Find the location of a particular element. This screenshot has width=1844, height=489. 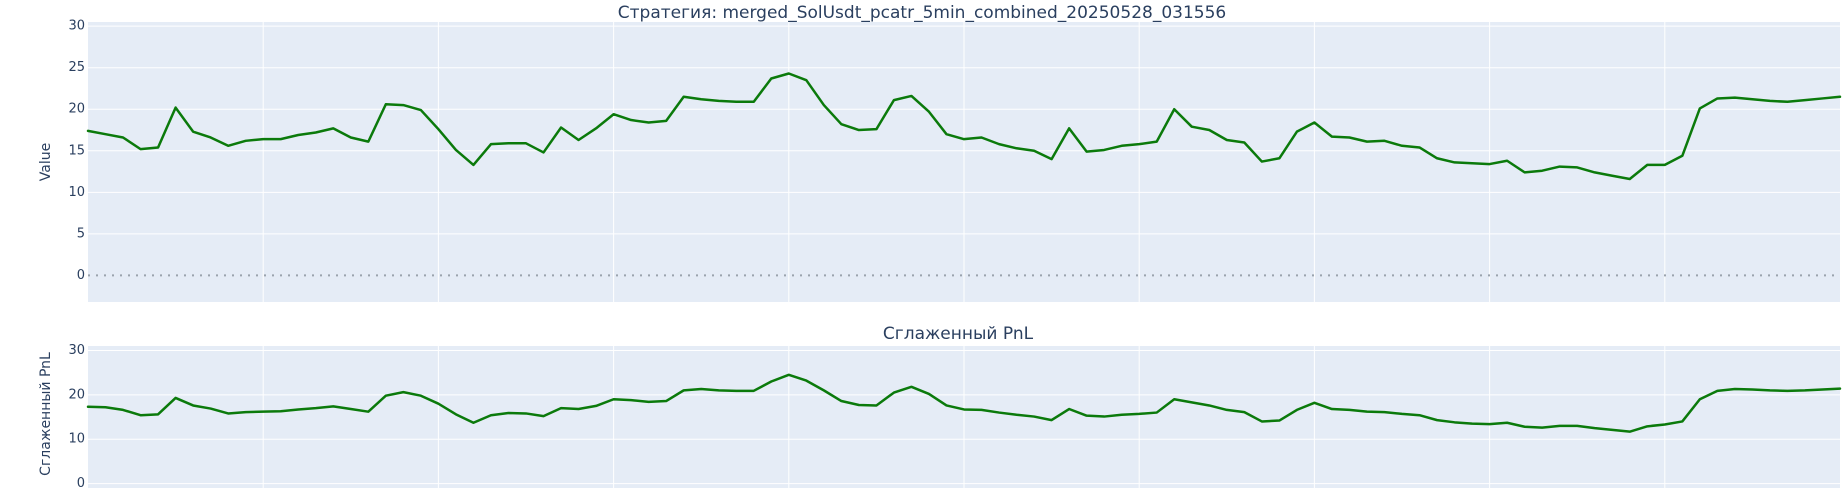

top-y-ticks: 0 5 10 15 20 25 30 is located at coordinates (76, 151).